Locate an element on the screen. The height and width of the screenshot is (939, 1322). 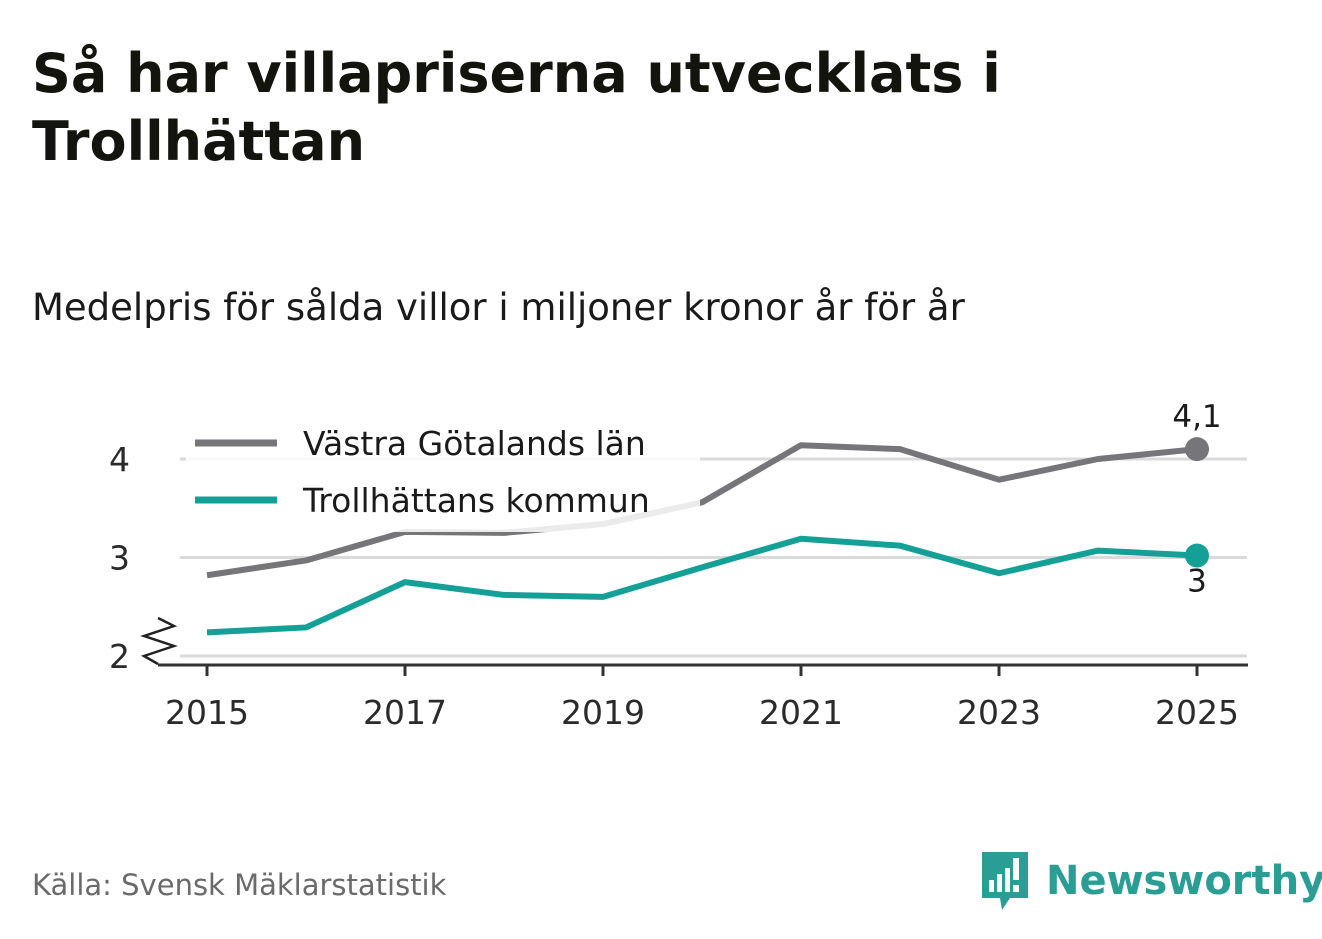
y-tick-label-3: 3 is located at coordinates (119, 558).